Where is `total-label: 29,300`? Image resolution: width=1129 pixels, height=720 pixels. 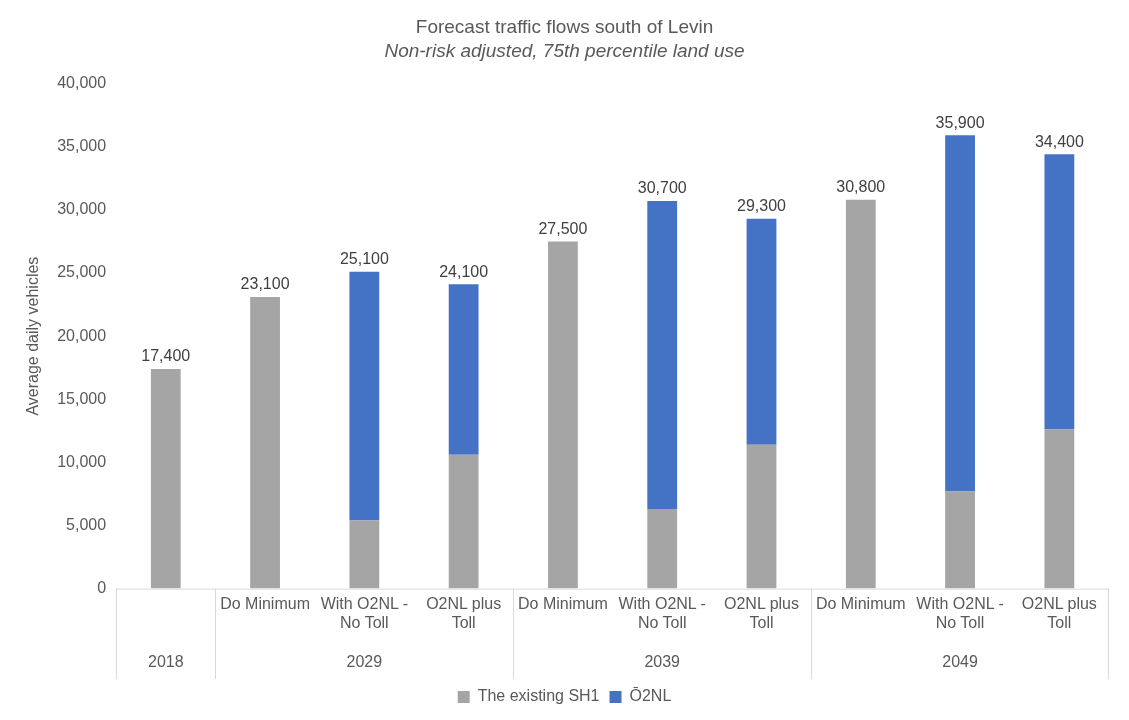
total-label: 29,300 is located at coordinates (762, 206).